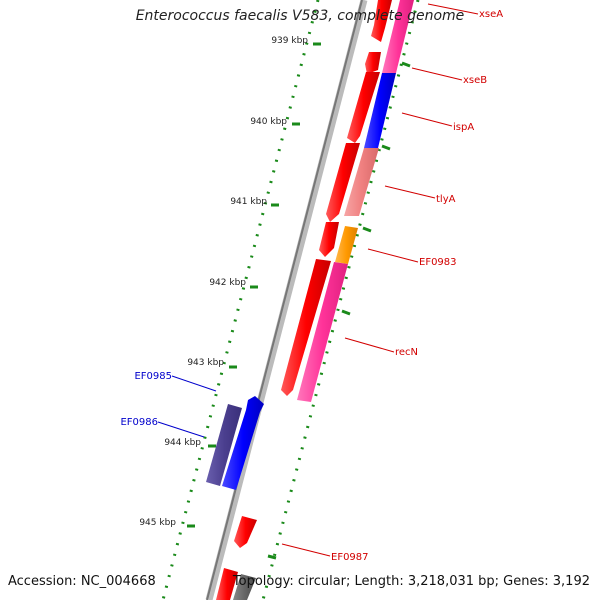 The width and height of the screenshot is (600, 600). What do you see at coordinates (243, 443) in the screenshot?
I see `cds-blue-EF0986` at bounding box center [243, 443].